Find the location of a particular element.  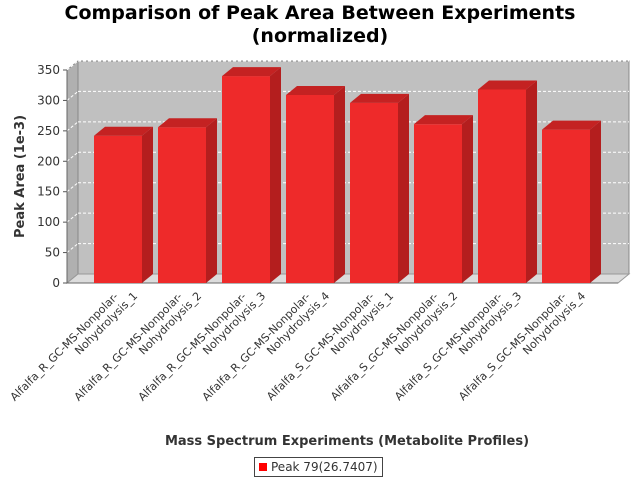

y-tick-label: 250 is located at coordinates (48, 131).